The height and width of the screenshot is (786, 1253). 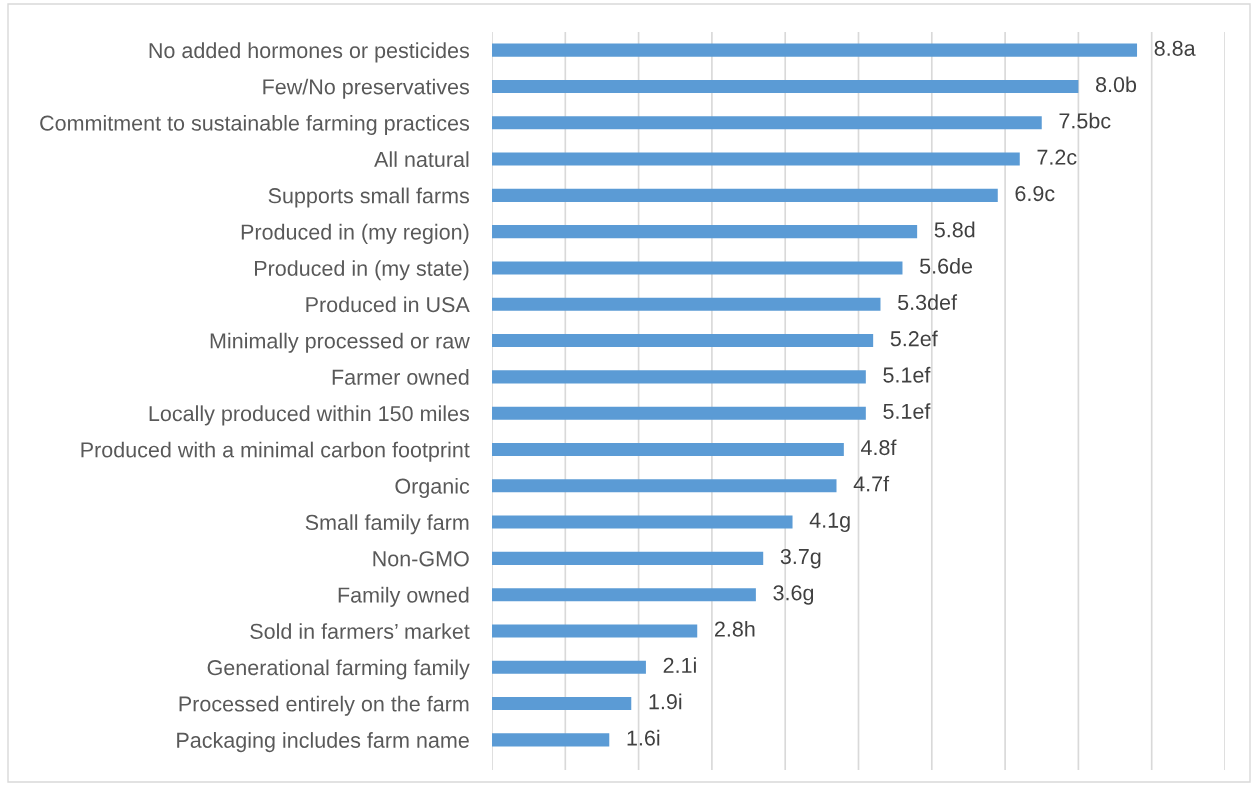 What do you see at coordinates (309, 415) in the screenshot?
I see `y-tick-label: Locally produced within 150 miles` at bounding box center [309, 415].